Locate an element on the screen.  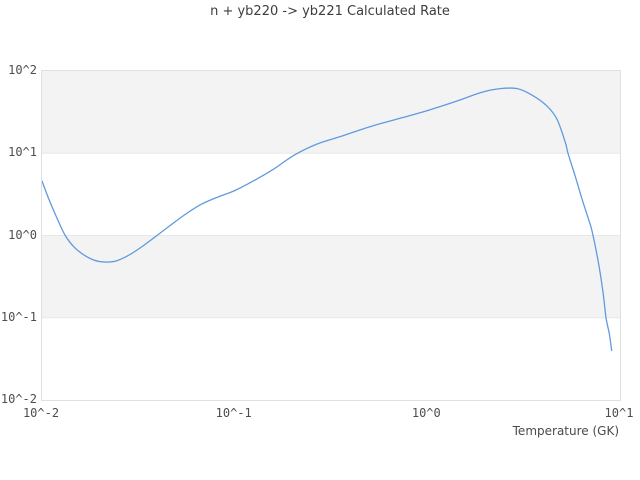
chart-title: n + yb220 -> yb221 Calculated Rate is located at coordinates (330, 11).